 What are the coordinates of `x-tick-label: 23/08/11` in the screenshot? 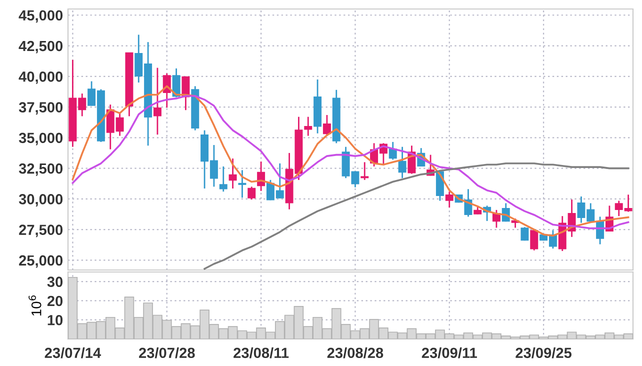 It's located at (261, 352).